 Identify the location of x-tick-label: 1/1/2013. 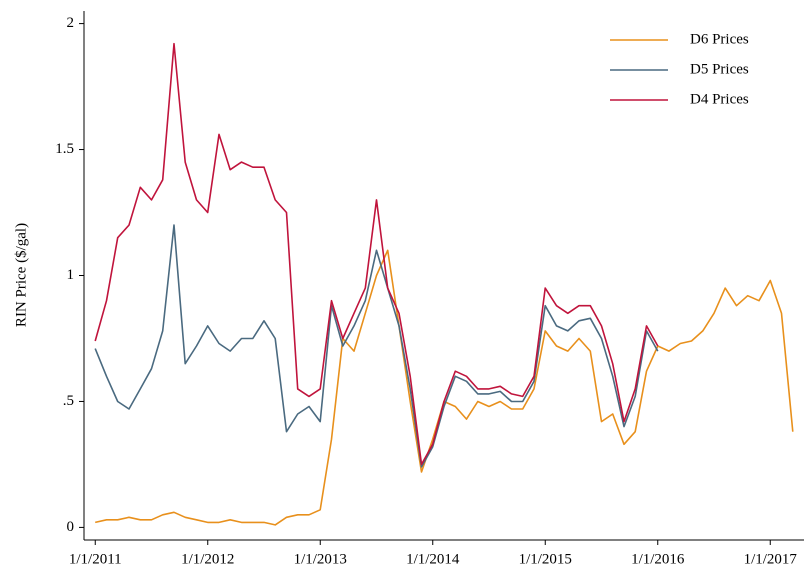
(320, 559).